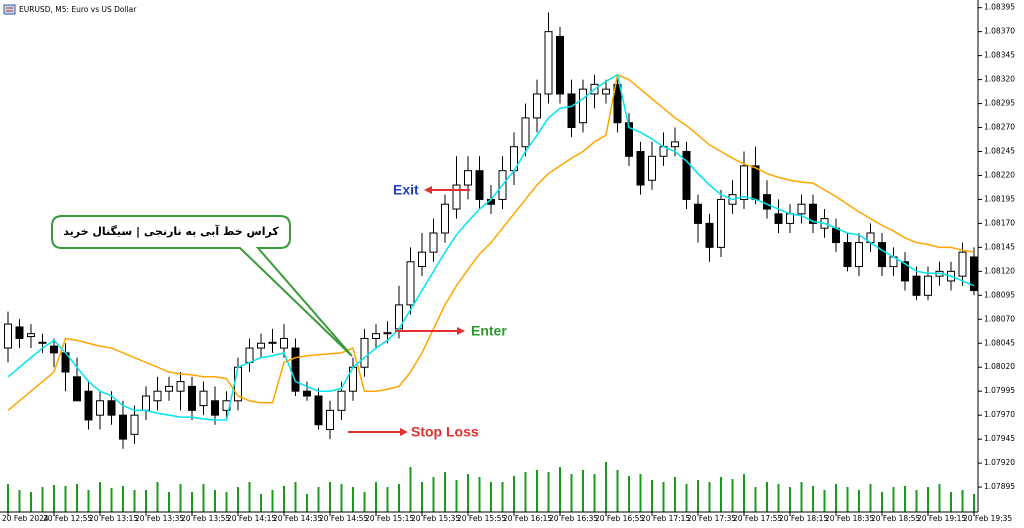  What do you see at coordinates (251, 518) in the screenshot?
I see `x-tick-label: 20 Feb 14:15` at bounding box center [251, 518].